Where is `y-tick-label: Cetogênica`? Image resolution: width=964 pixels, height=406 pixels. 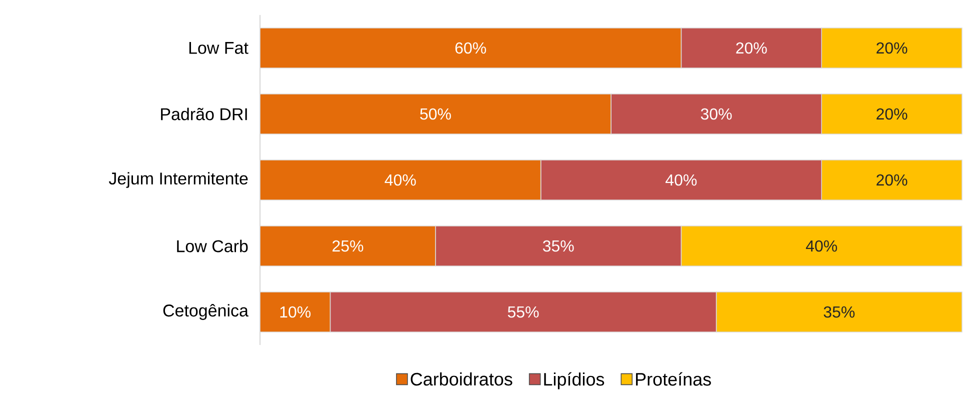 y-tick-label: Cetogênica is located at coordinates (205, 312).